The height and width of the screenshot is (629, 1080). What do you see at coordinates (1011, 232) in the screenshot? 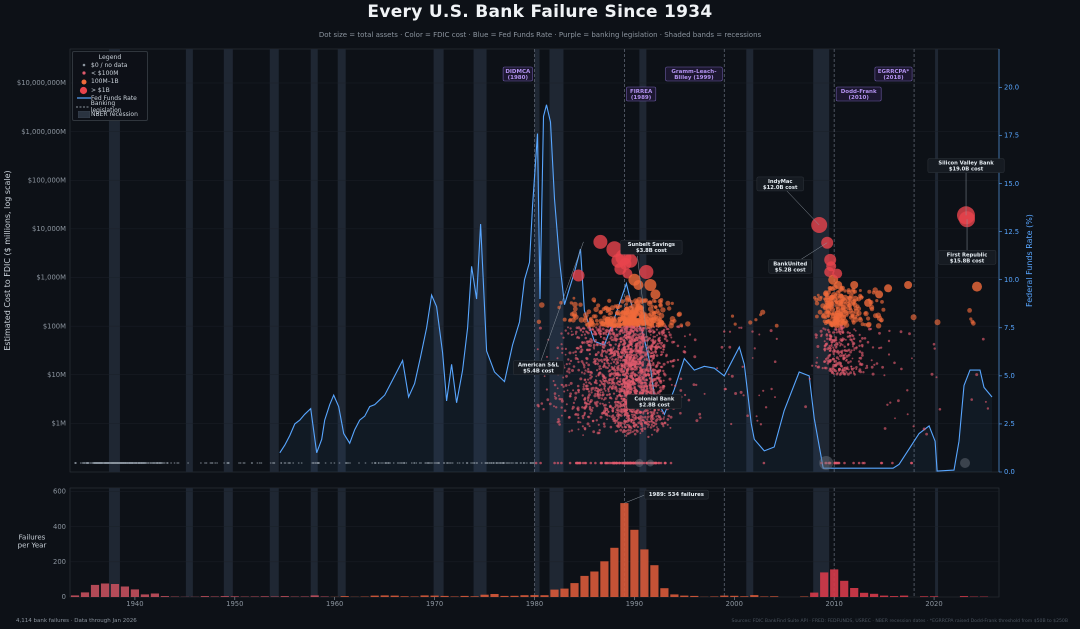
I see `y2-tick-label: 12.5` at bounding box center [1011, 232].